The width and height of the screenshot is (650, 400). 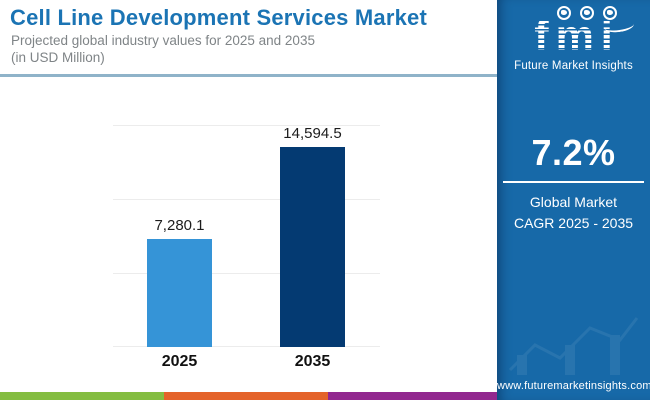 I want to click on cagr-label-line-1: Global Market, so click(x=573, y=202).